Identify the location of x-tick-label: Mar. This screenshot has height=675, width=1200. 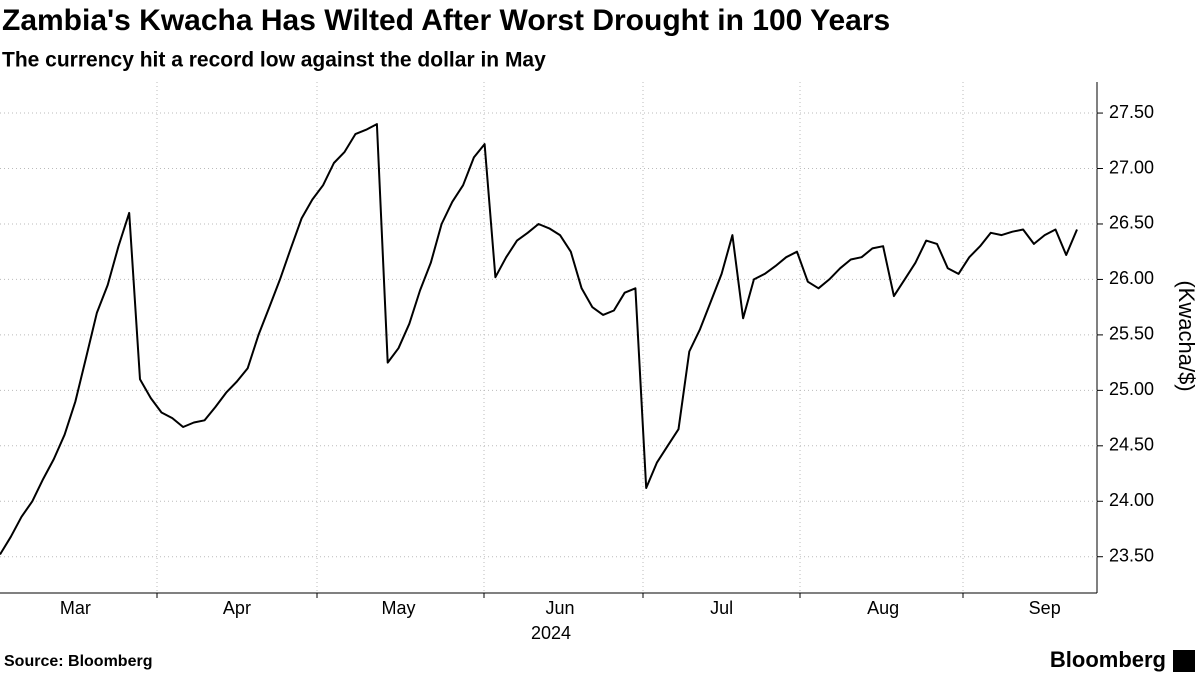
(75, 608).